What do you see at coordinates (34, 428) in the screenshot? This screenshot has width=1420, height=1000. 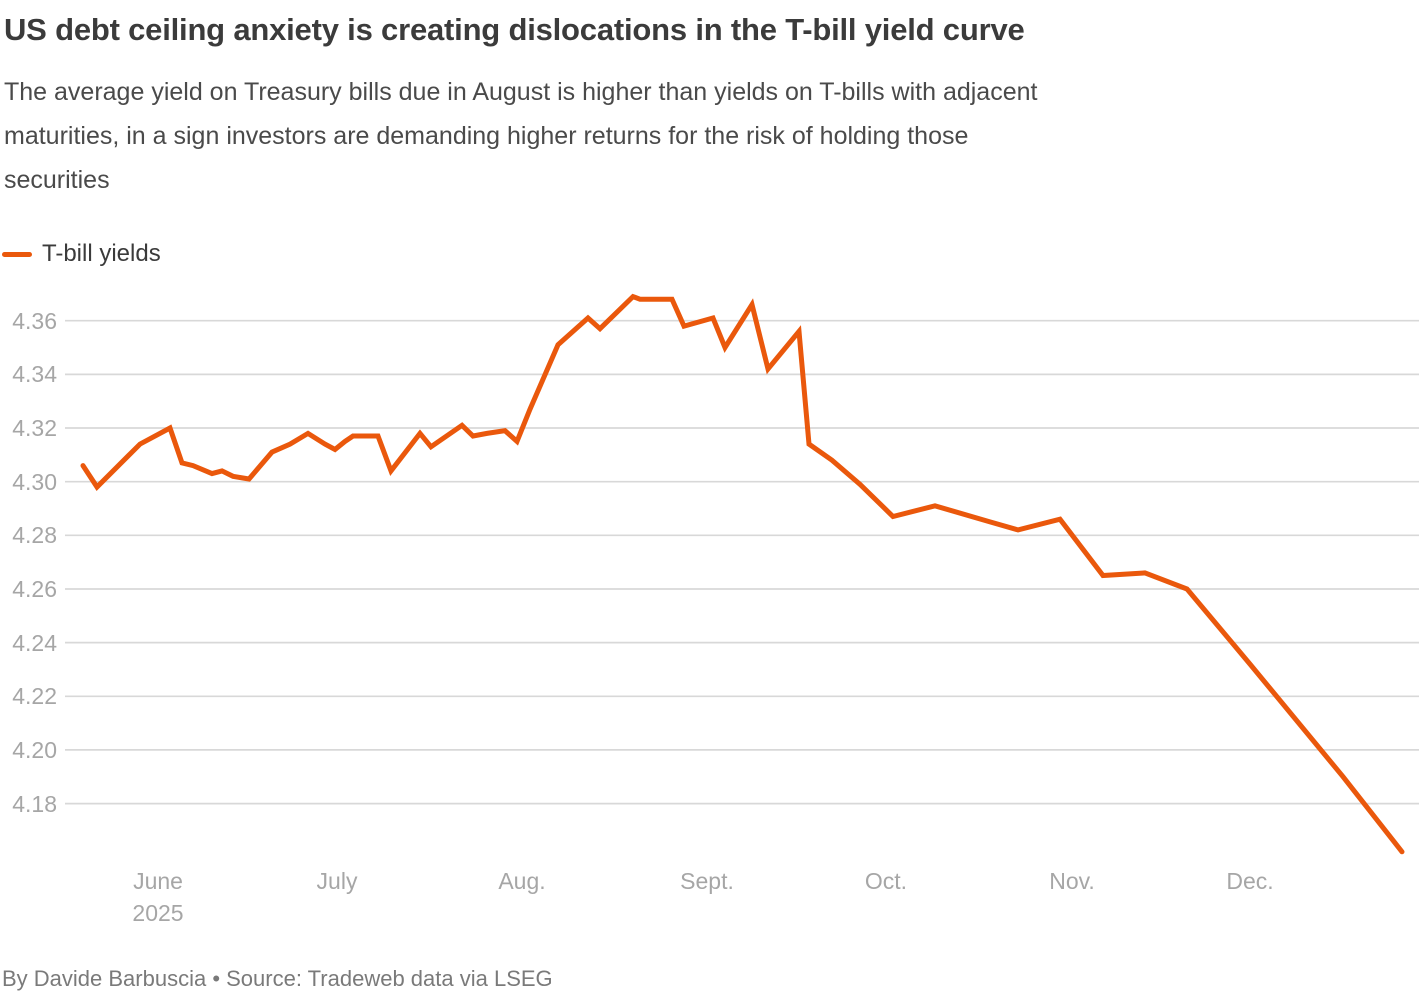 I see `y-axis-tick-label: 4.32` at bounding box center [34, 428].